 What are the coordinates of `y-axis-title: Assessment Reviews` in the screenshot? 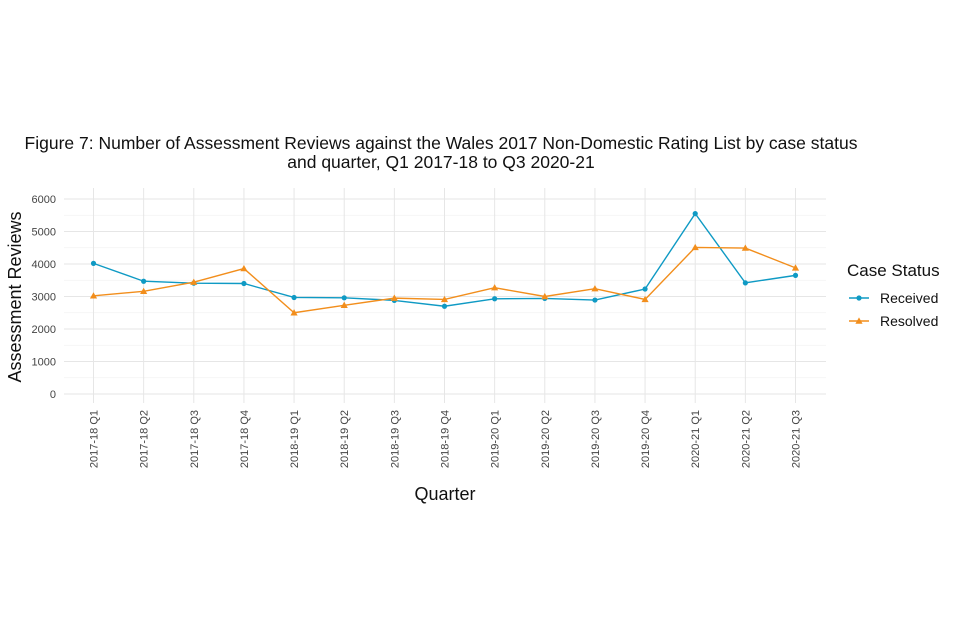 It's located at (15, 296).